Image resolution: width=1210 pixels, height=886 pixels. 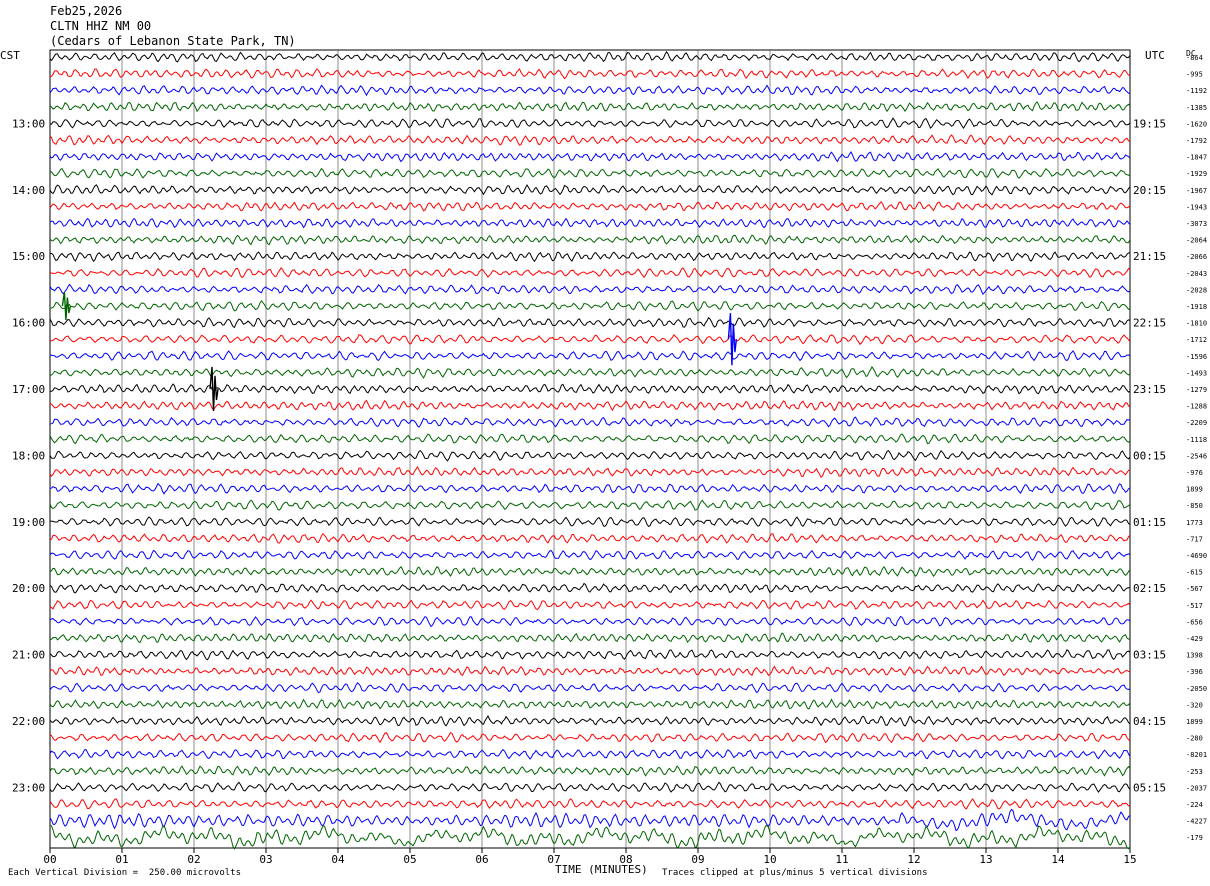 What do you see at coordinates (1196, 290) in the screenshot?
I see `dc-offset-label: -2028` at bounding box center [1196, 290].